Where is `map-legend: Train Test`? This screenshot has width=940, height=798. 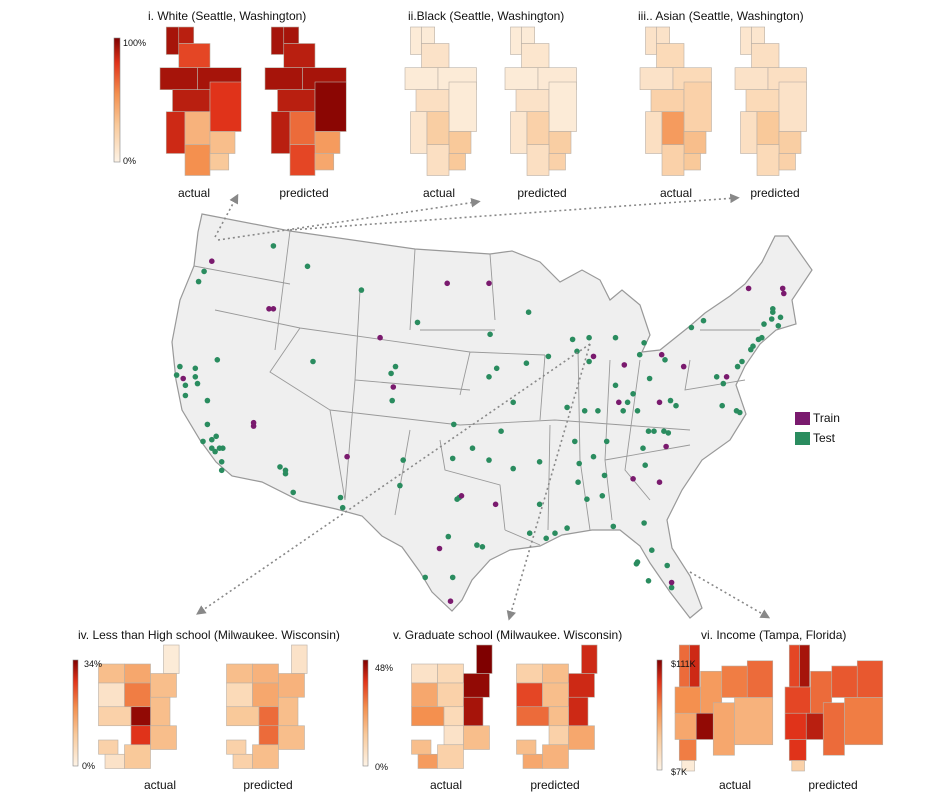
map-legend: Train Test is located at coordinates (817, 428).